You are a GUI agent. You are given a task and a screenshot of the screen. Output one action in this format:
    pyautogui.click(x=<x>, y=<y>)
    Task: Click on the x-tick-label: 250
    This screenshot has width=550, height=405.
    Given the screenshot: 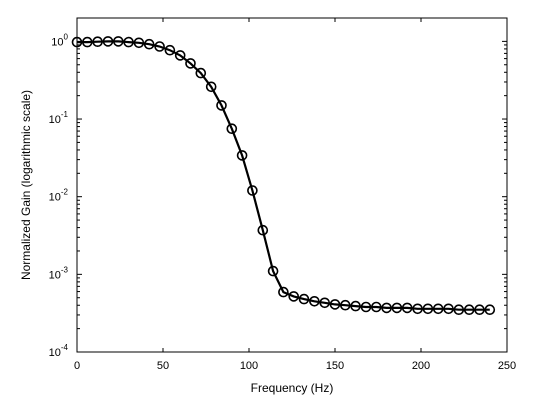 What is the action you would take?
    pyautogui.click(x=507, y=366)
    